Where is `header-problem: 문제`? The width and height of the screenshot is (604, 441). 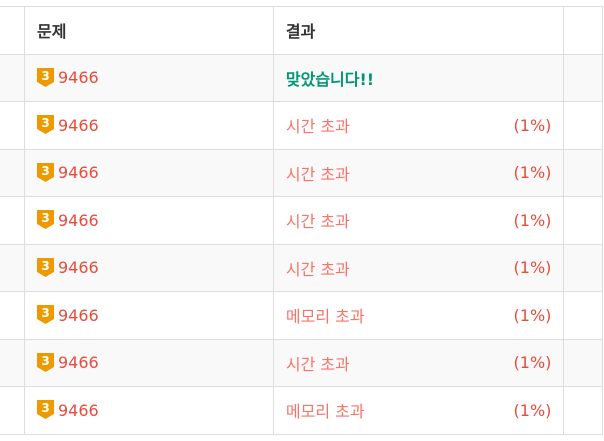
header-problem: 문제 is located at coordinates (149, 30).